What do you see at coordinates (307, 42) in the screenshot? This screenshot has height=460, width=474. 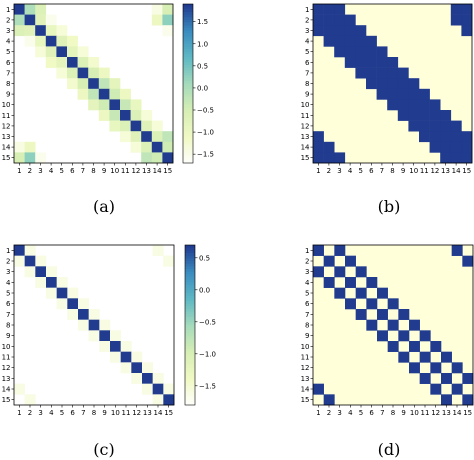 I see `y-tick-label: 4` at bounding box center [307, 42].